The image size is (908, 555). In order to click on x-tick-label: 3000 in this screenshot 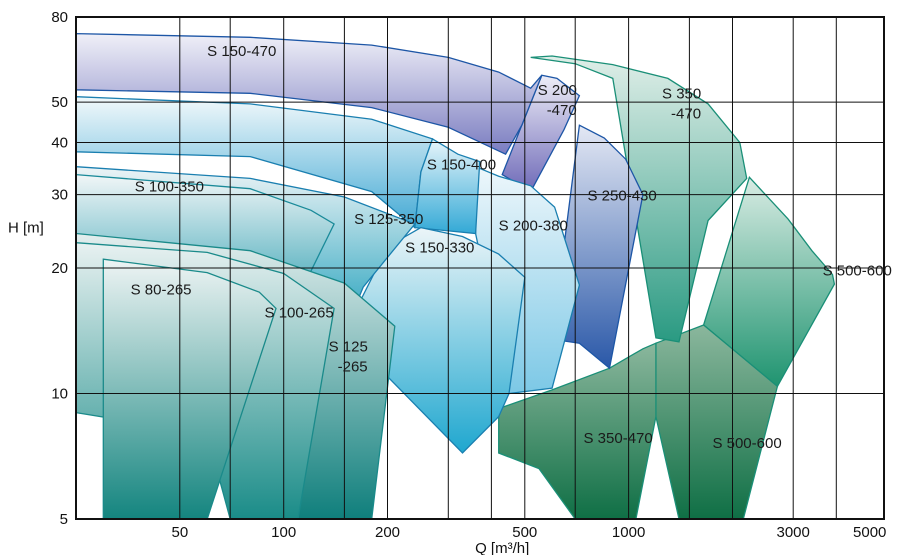, I will do `click(793, 532)`.